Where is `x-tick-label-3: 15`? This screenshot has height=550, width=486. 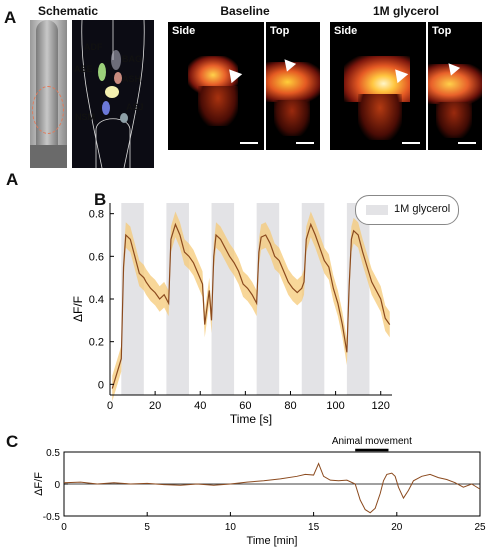 x-tick-label-3: 15 is located at coordinates (314, 527).